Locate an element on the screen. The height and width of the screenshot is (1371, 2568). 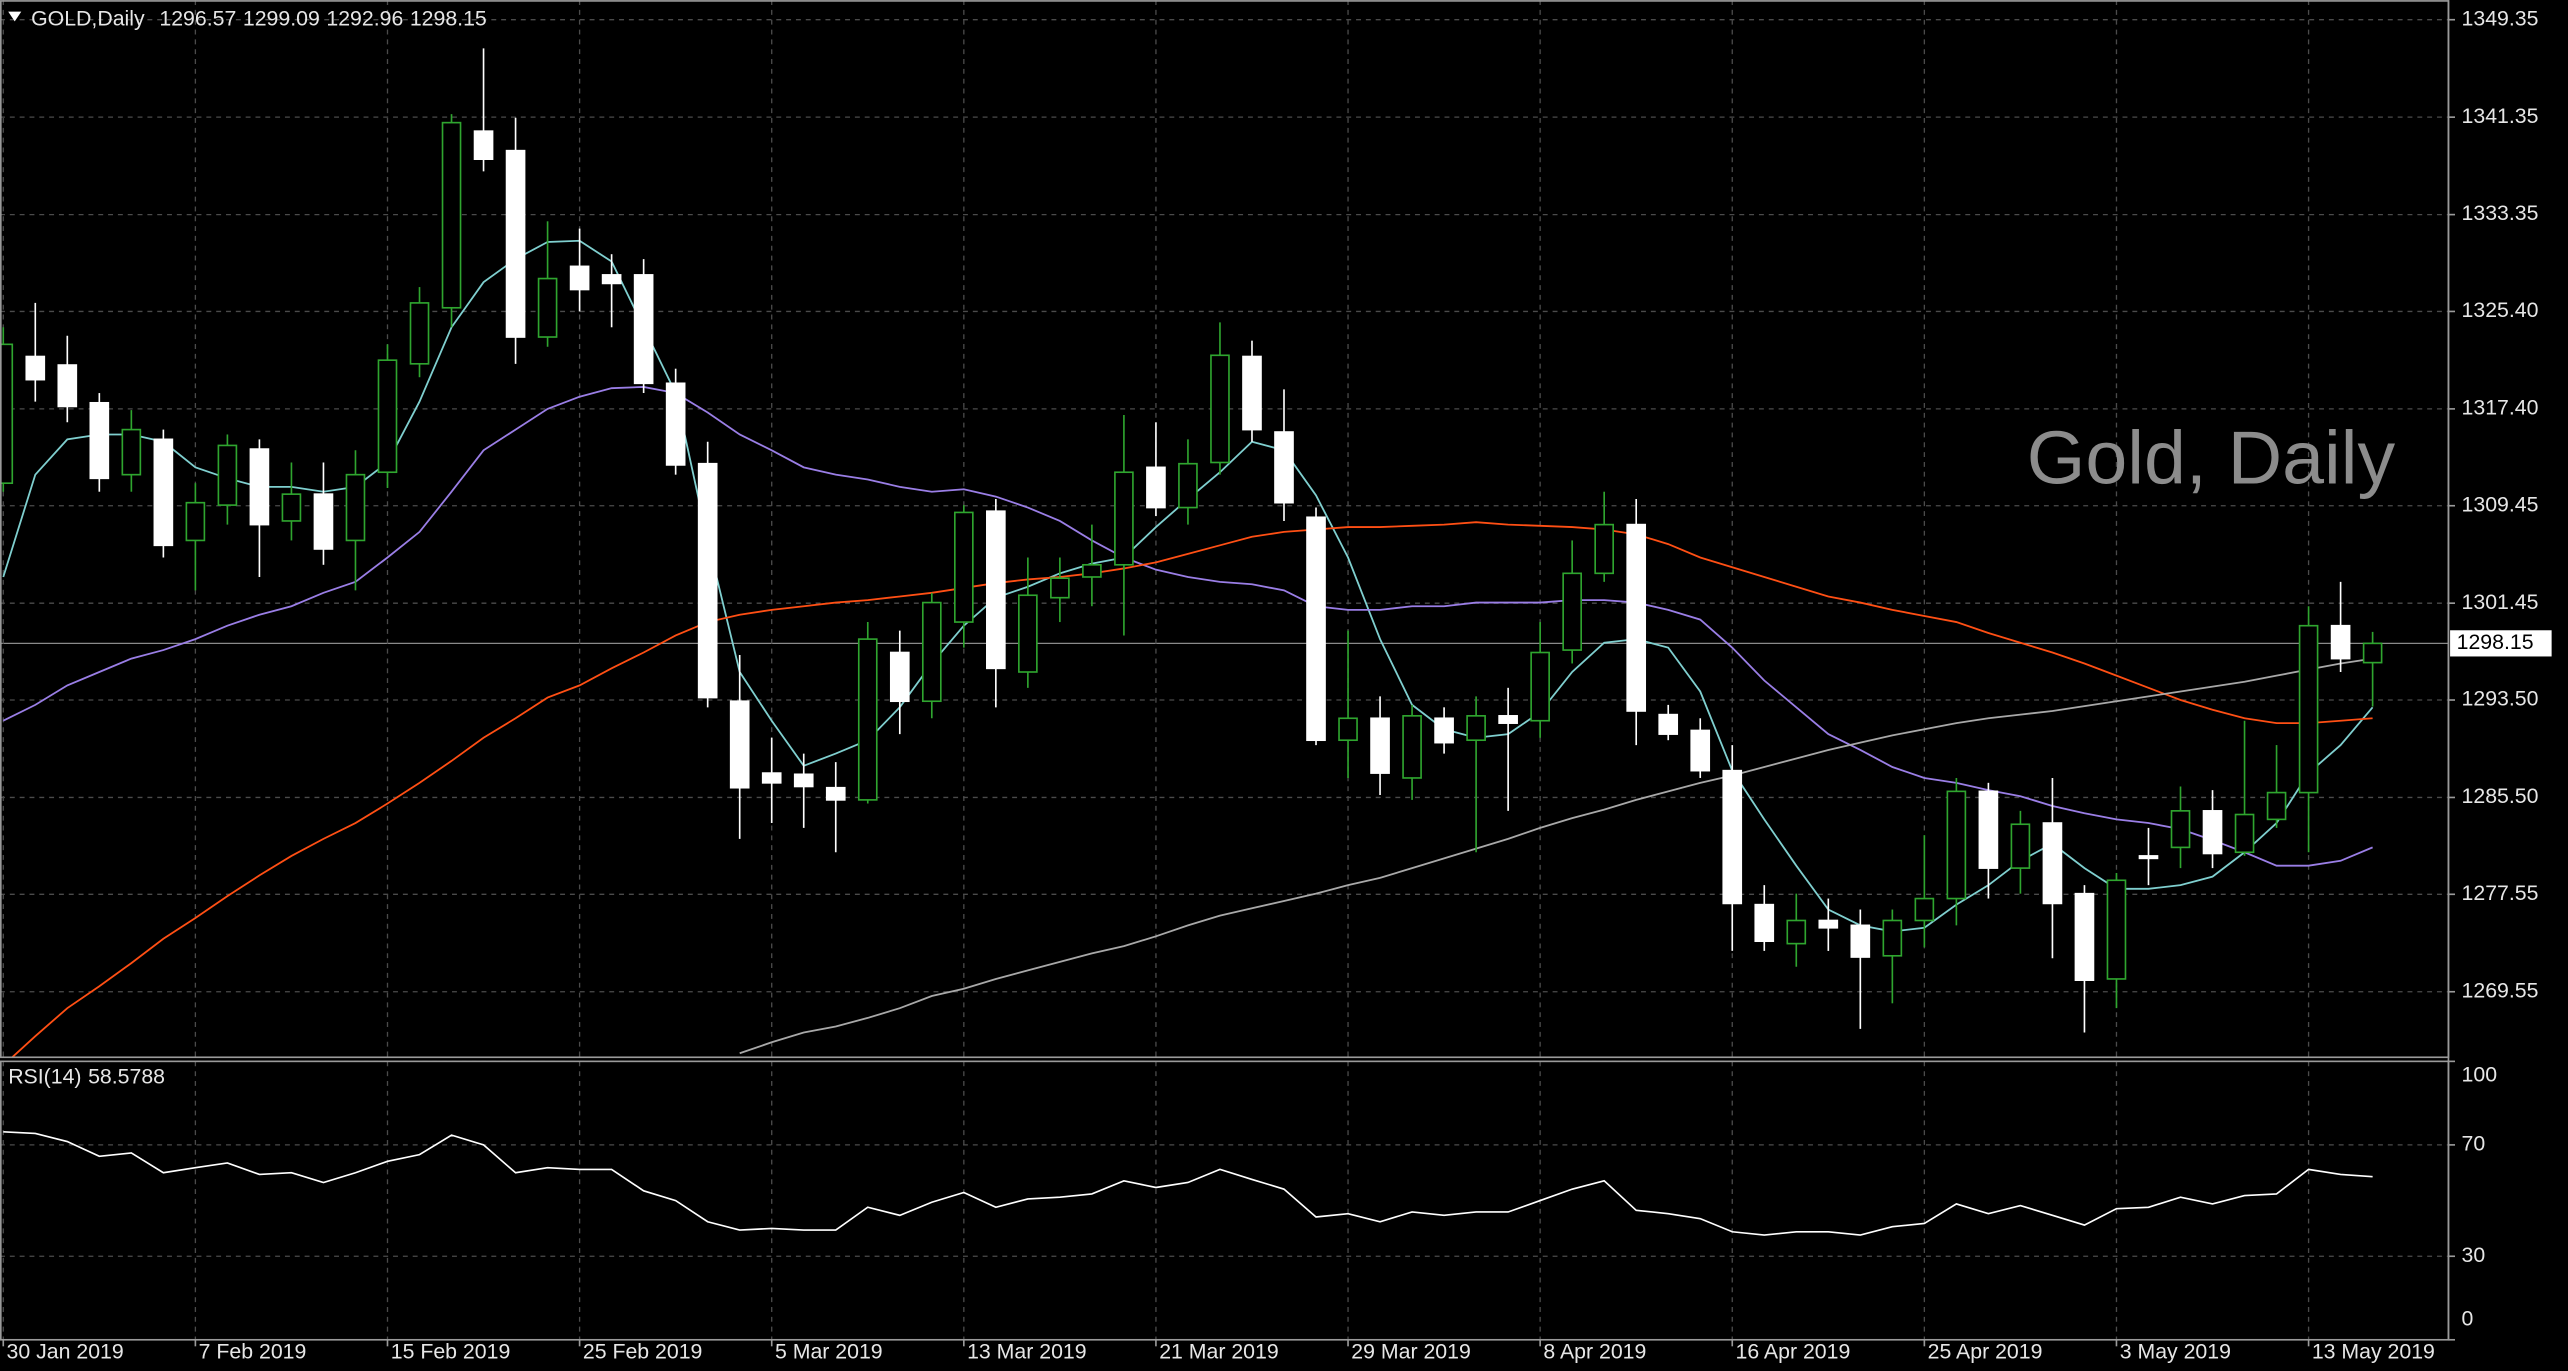
header-open: 1296.57 is located at coordinates (197, 18).